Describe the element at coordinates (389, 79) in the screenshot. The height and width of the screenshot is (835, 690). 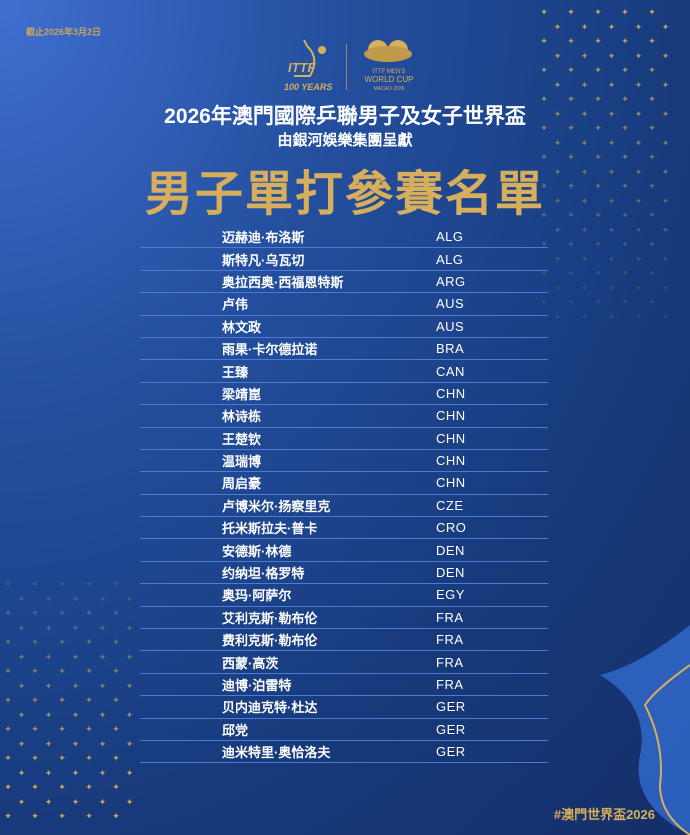
I see `svg-text: WORLD CUP` at that location.